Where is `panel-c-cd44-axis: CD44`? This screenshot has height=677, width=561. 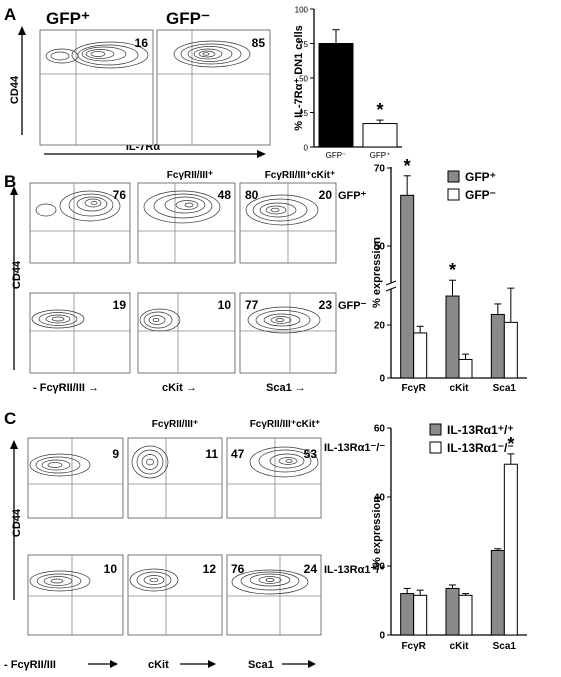 panel-c-cd44-axis: CD44 is located at coordinates (16, 520).